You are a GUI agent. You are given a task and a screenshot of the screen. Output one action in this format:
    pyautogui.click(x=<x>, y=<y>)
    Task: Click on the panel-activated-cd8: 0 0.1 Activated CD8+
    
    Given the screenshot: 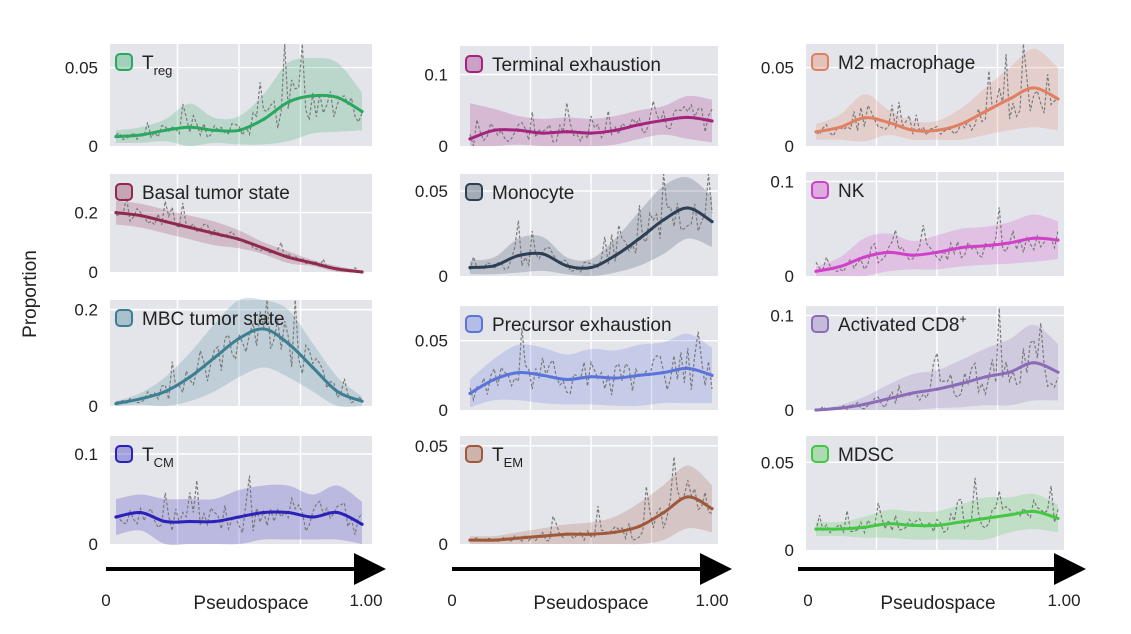 What is the action you would take?
    pyautogui.click(x=917, y=363)
    